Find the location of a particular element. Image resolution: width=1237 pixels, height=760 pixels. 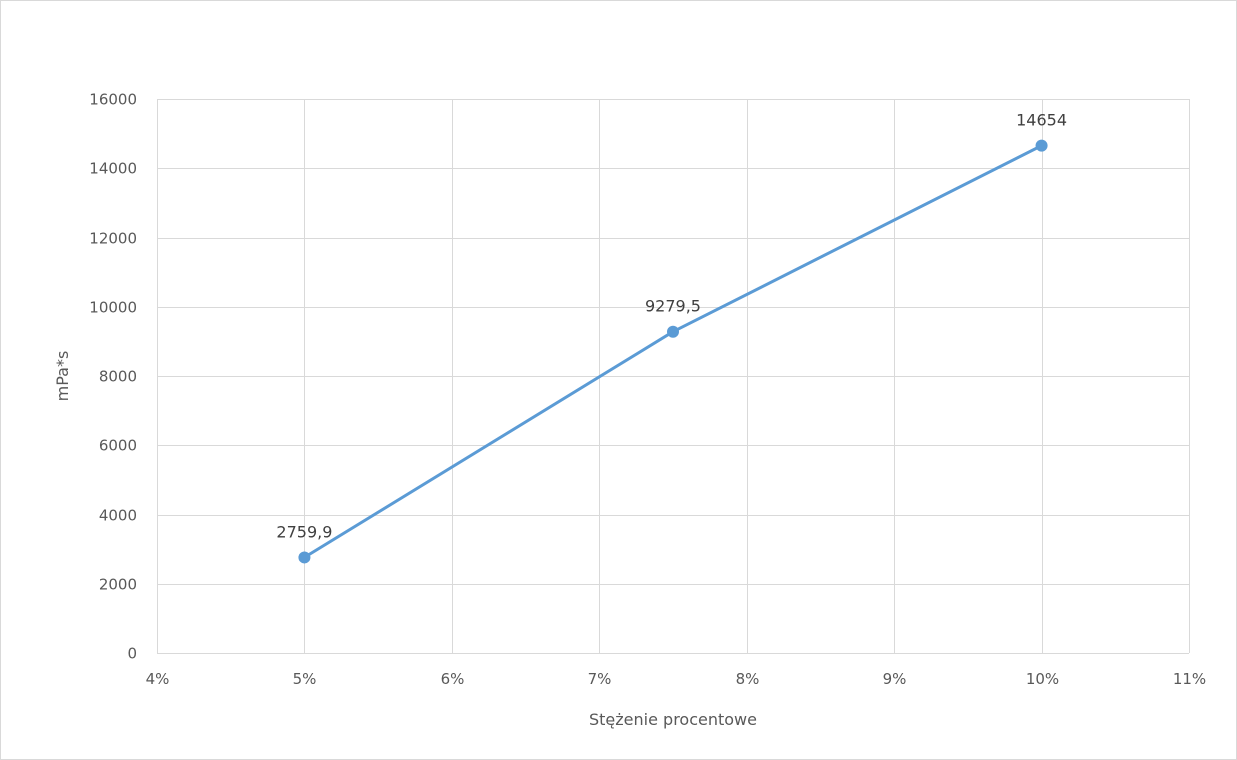

y-tick-label: 4000 is located at coordinates (118, 516).